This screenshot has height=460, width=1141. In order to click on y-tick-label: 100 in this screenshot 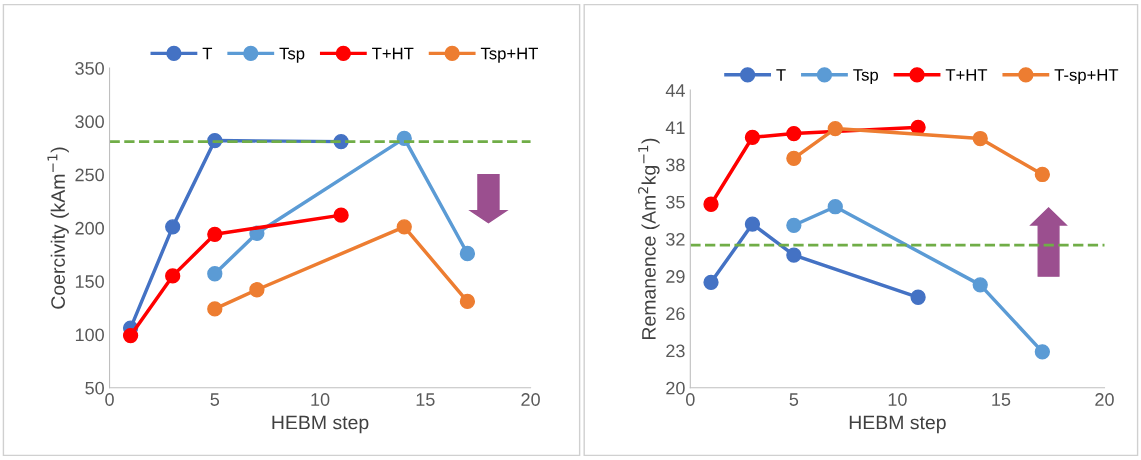, I will do `click(89, 335)`.